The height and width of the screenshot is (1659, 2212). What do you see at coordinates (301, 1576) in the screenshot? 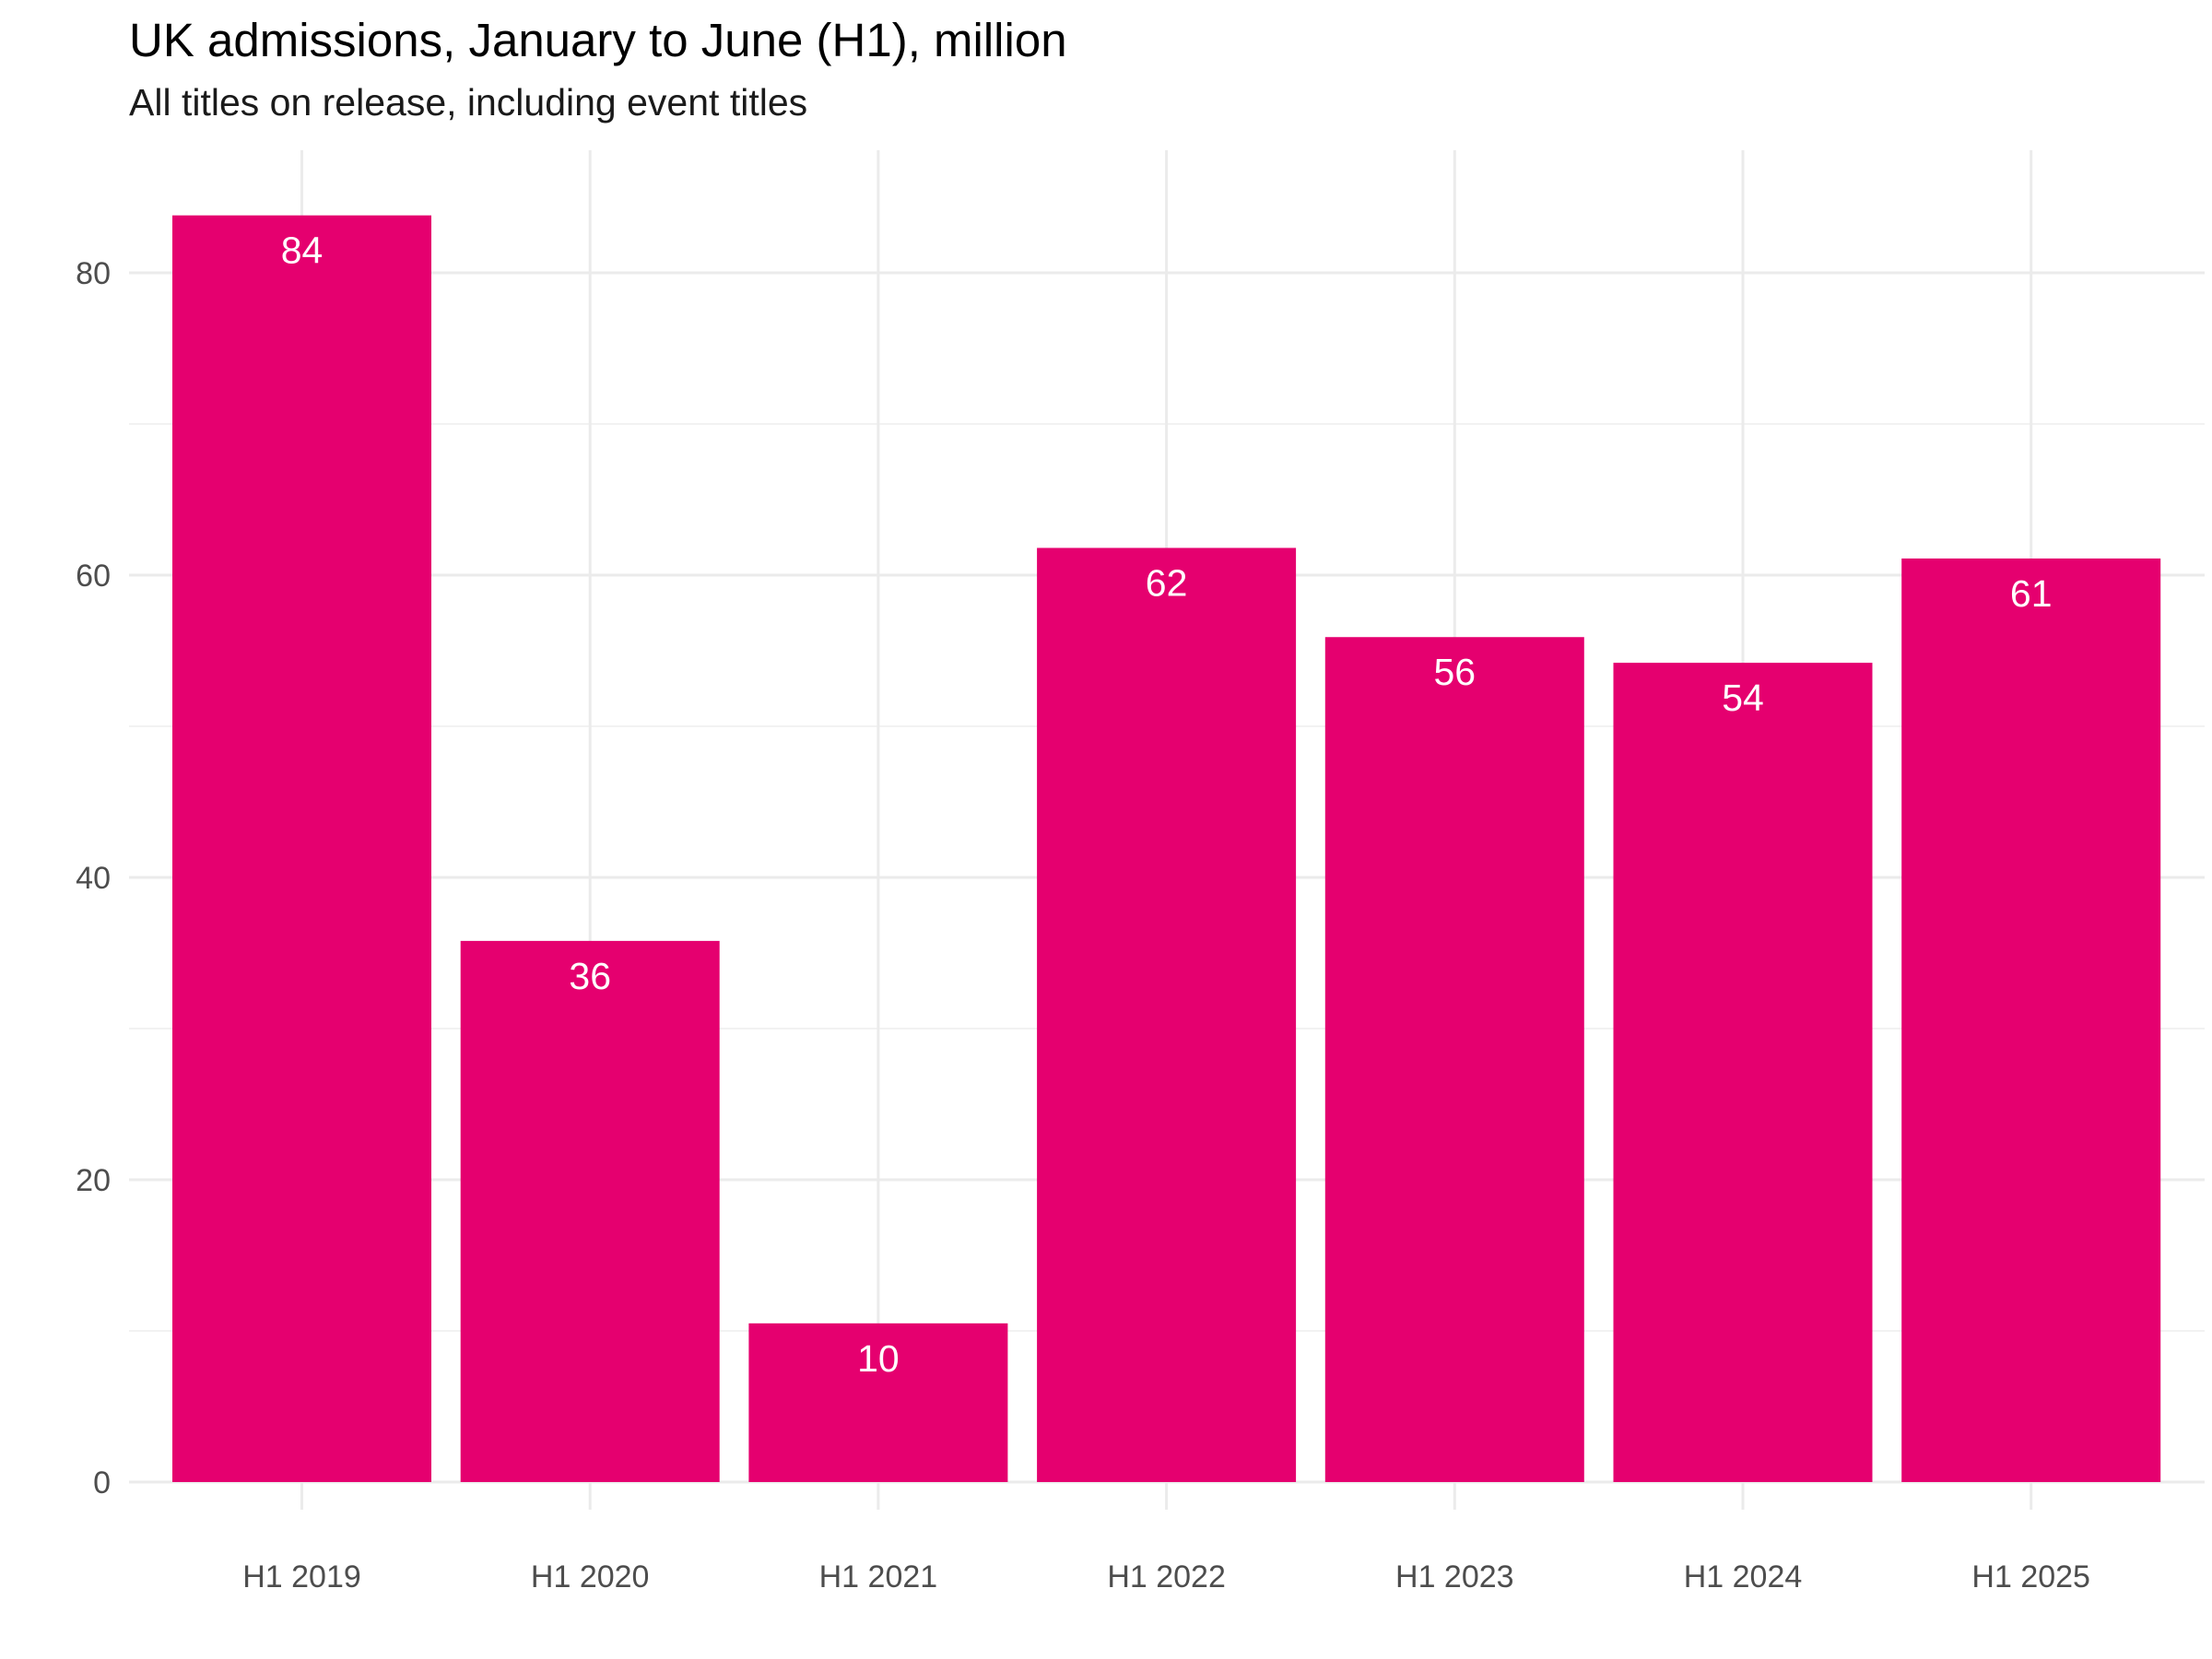
I see `x-tick-label: H1 2019` at bounding box center [301, 1576].